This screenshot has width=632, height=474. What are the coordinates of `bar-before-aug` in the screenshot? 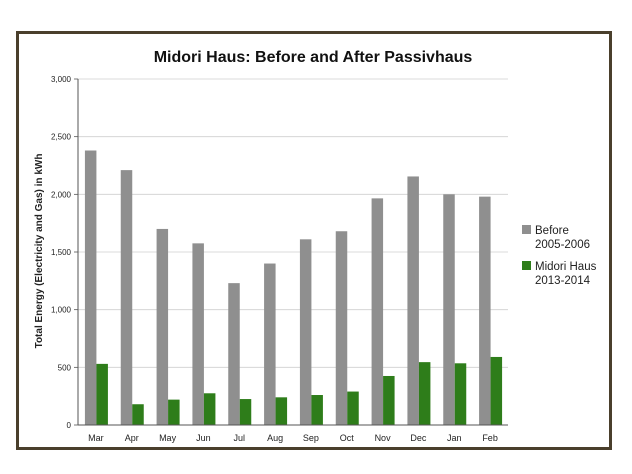 It's located at (270, 344).